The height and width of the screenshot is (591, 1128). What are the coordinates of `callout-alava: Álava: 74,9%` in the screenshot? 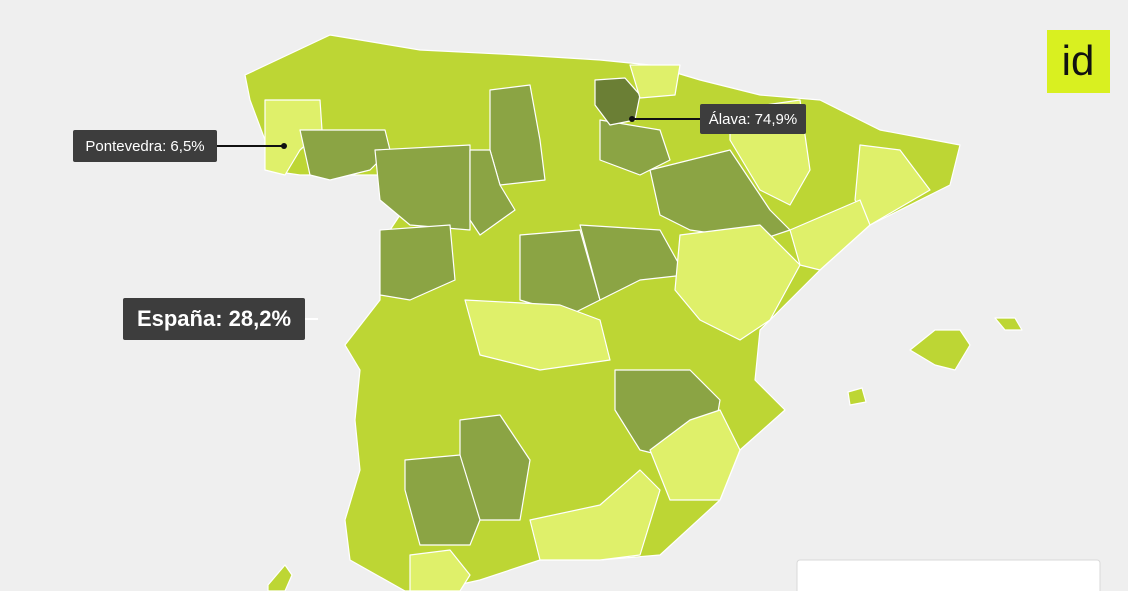 It's located at (717, 119).